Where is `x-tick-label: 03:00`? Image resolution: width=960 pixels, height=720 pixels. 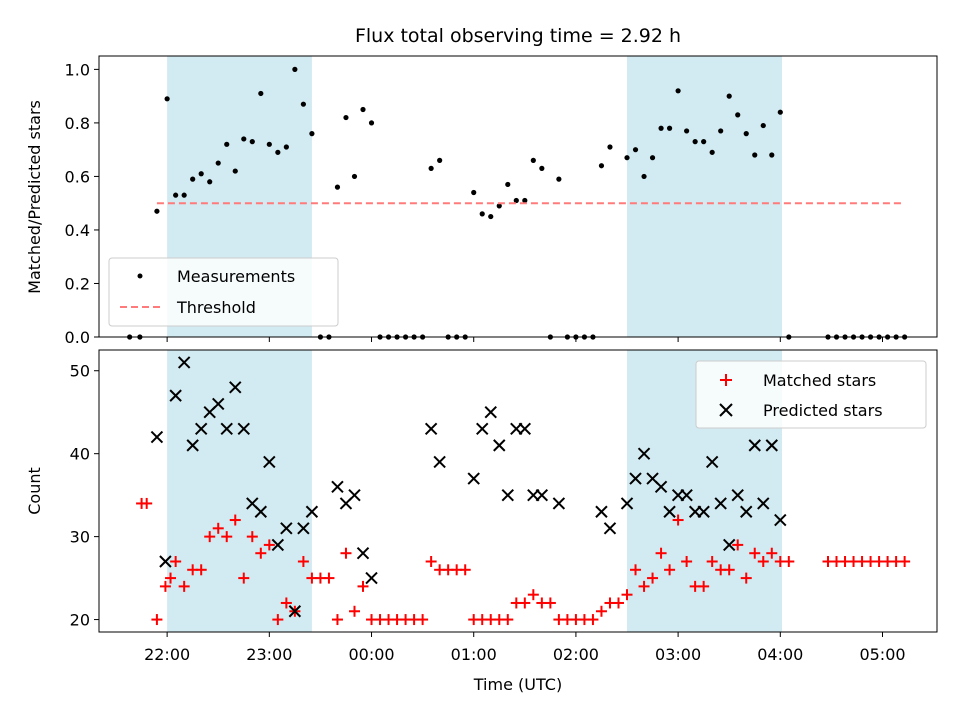
x-tick-label: 03:00 is located at coordinates (678, 654).